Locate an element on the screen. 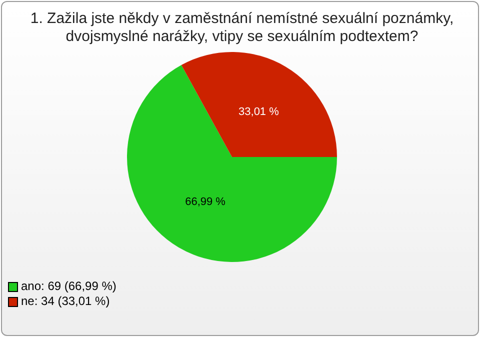  data-label: 66,99 % is located at coordinates (205, 202).